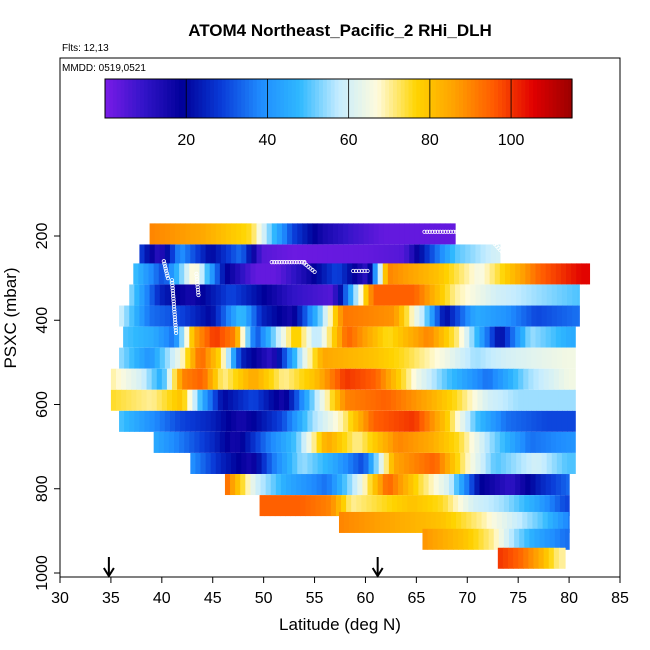 This screenshot has width=650, height=650. I want to click on colorbar-tick-label: 40, so click(268, 140).